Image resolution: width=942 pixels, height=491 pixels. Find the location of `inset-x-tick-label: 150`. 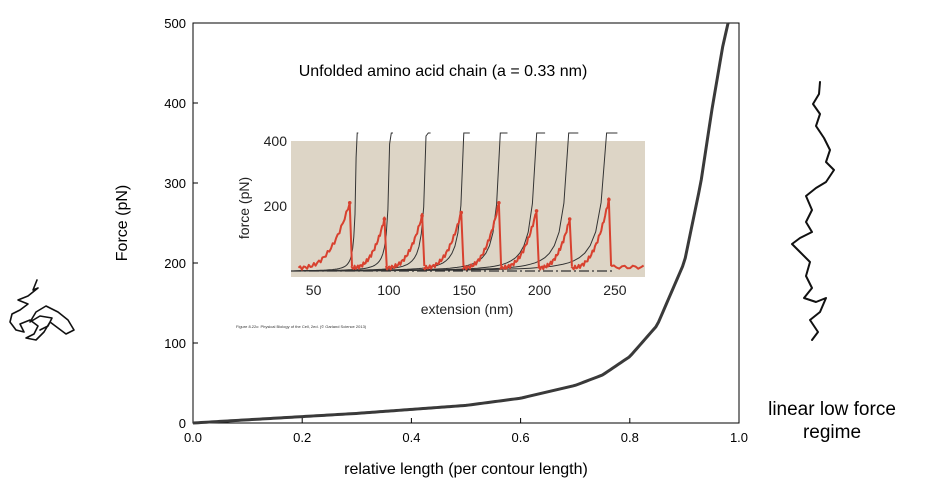

inset-x-tick-label: 150 is located at coordinates (465, 290).